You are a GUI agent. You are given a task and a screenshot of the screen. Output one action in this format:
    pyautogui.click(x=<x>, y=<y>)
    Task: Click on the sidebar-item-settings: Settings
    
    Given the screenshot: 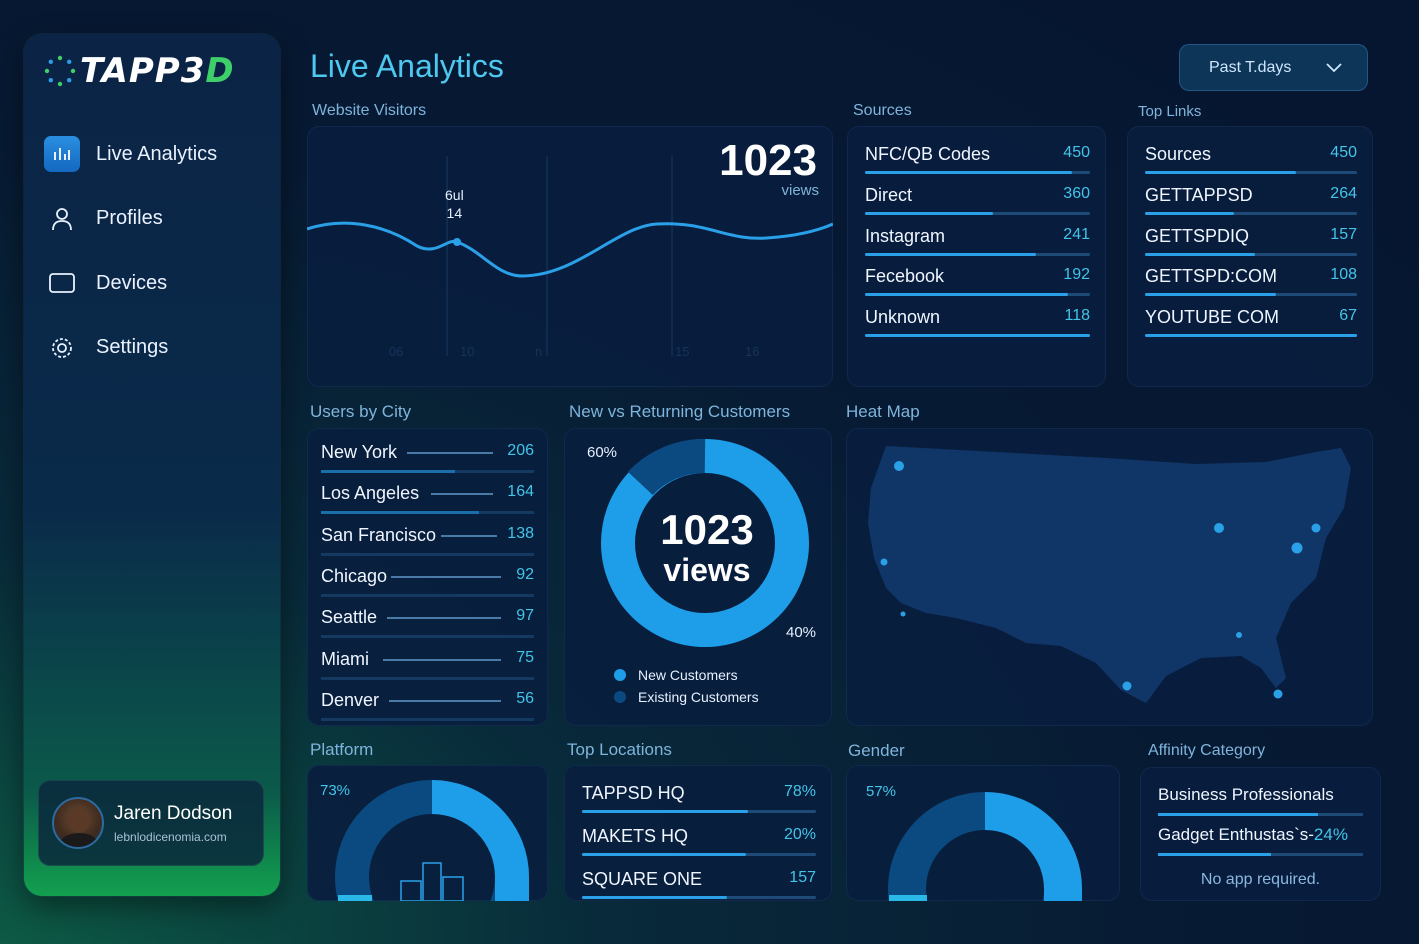 What is the action you would take?
    pyautogui.click(x=154, y=348)
    